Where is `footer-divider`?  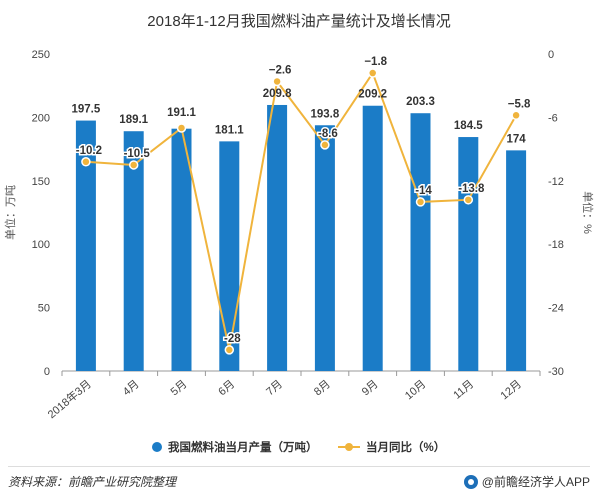 footer-divider is located at coordinates (299, 466).